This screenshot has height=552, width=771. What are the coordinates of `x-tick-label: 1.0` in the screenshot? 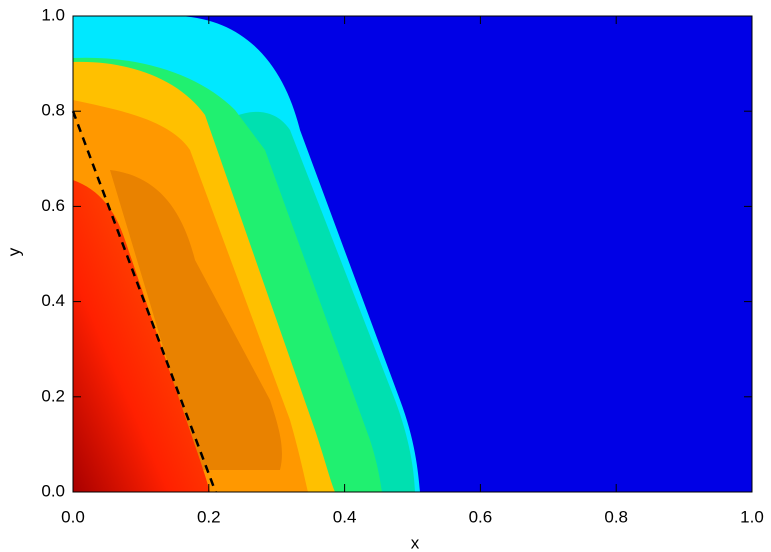 It's located at (752, 516).